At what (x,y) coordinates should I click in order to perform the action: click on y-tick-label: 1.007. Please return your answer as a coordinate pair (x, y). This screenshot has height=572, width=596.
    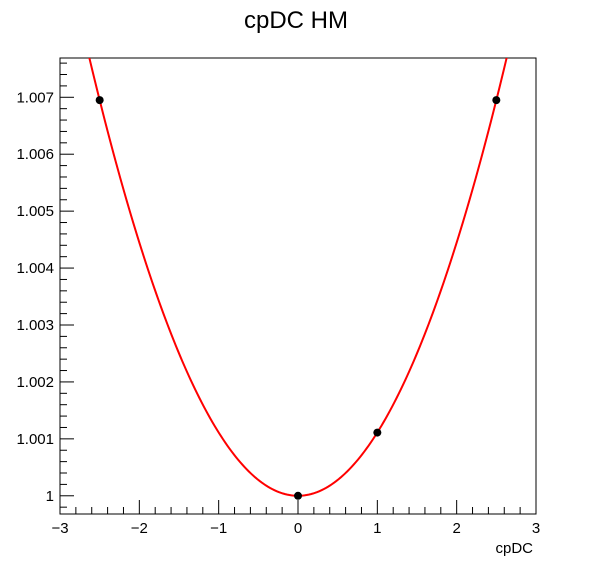
    Looking at the image, I should click on (35, 97).